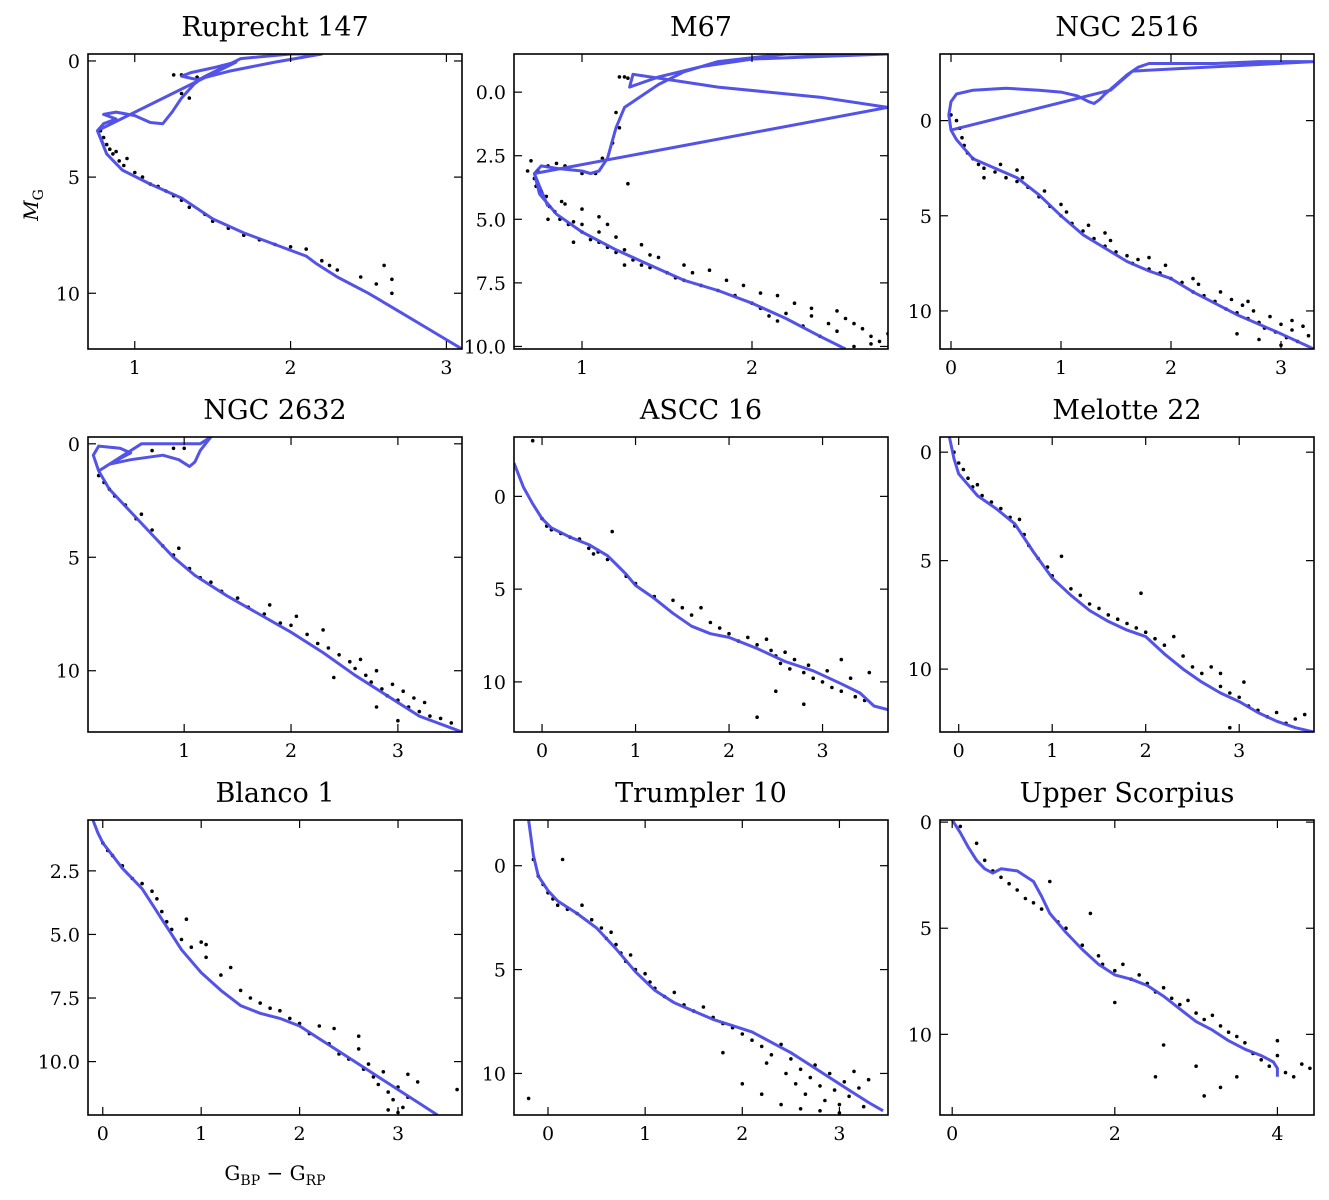 Image resolution: width=1329 pixels, height=1200 pixels. What do you see at coordinates (274, 1175) in the screenshot?
I see `x-axis-label: GBP − GRP` at bounding box center [274, 1175].